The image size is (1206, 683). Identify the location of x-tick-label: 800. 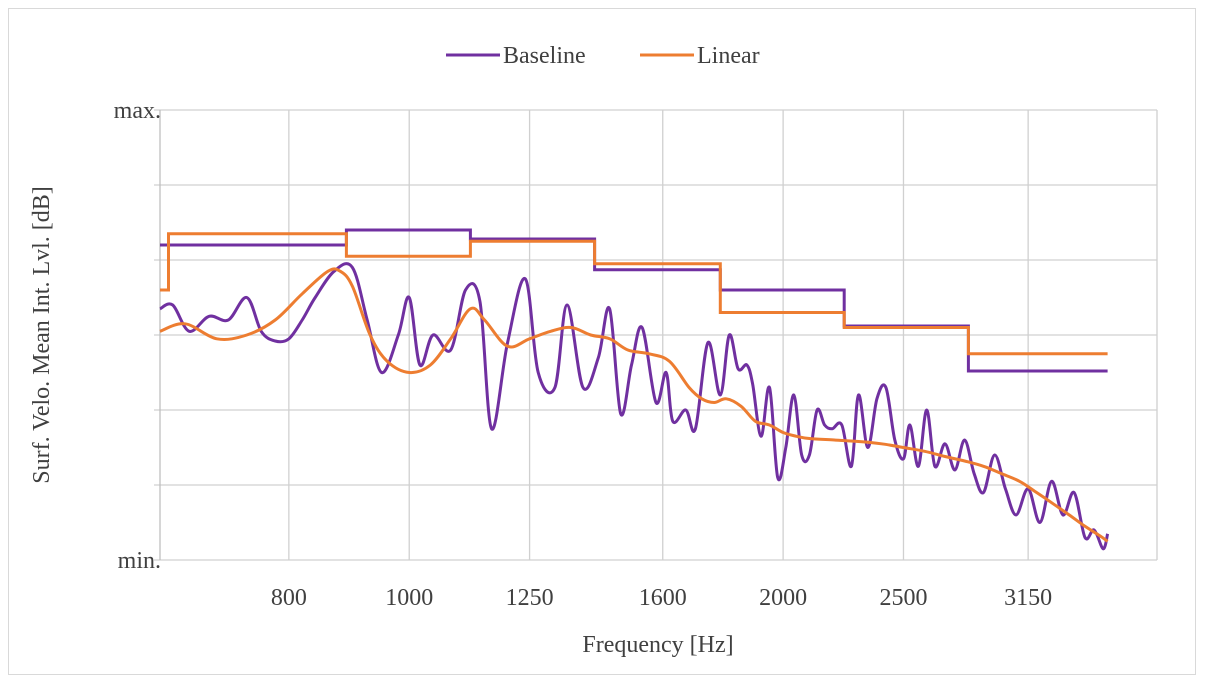
(289, 598).